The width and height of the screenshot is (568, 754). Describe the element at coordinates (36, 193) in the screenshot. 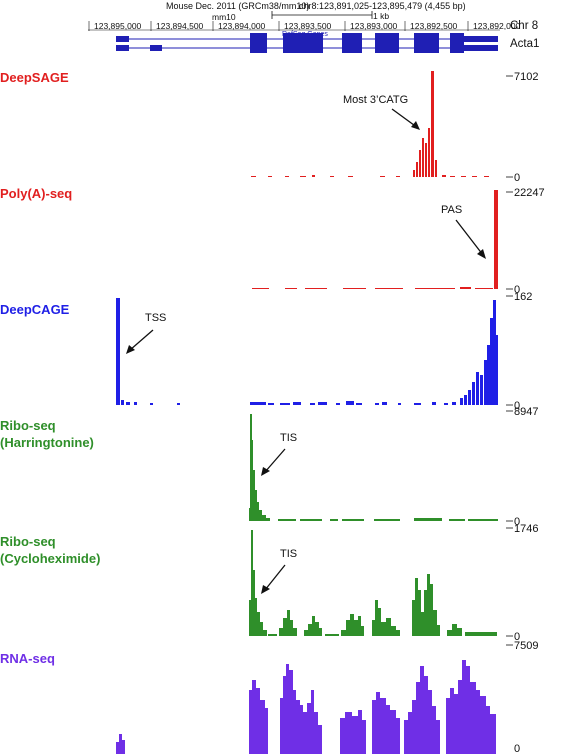

I see `track-label: Poly(A)-seq` at that location.